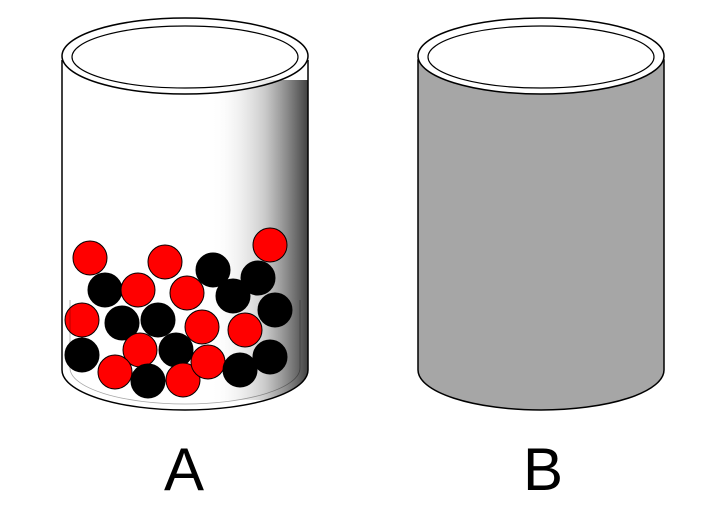 Image resolution: width=723 pixels, height=517 pixels. What do you see at coordinates (543, 469) in the screenshot?
I see `container-b-label: B` at bounding box center [543, 469].